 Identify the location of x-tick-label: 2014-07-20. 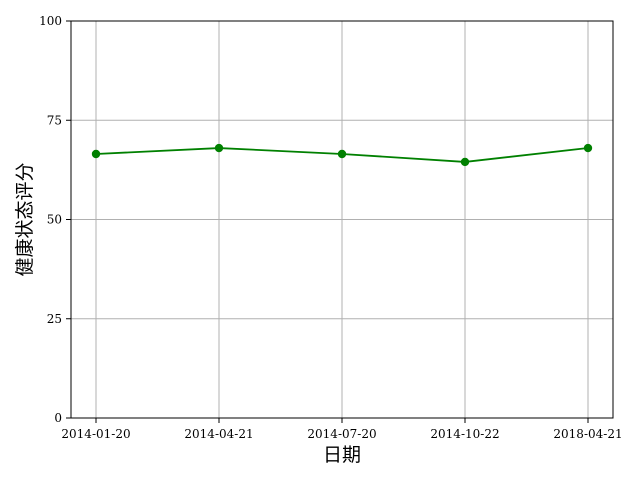
(341, 434).